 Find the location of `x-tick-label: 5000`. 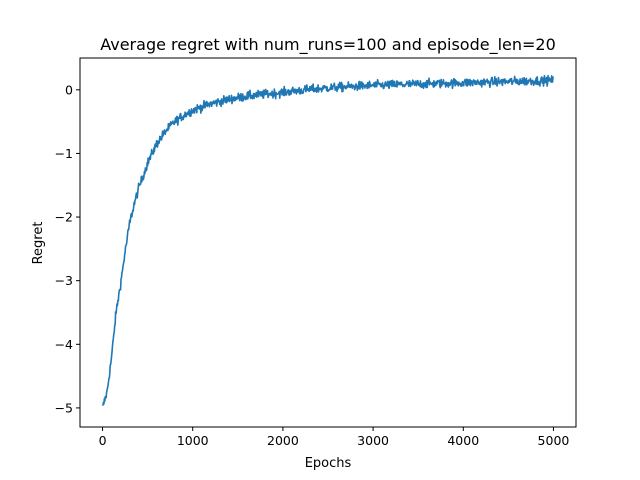

x-tick-label: 5000 is located at coordinates (554, 440).